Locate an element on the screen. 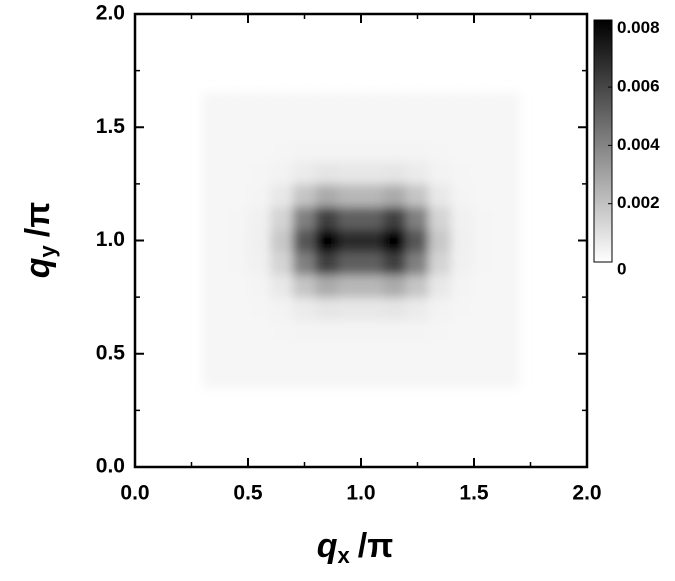 The width and height of the screenshot is (675, 581). colorbar is located at coordinates (603, 141).